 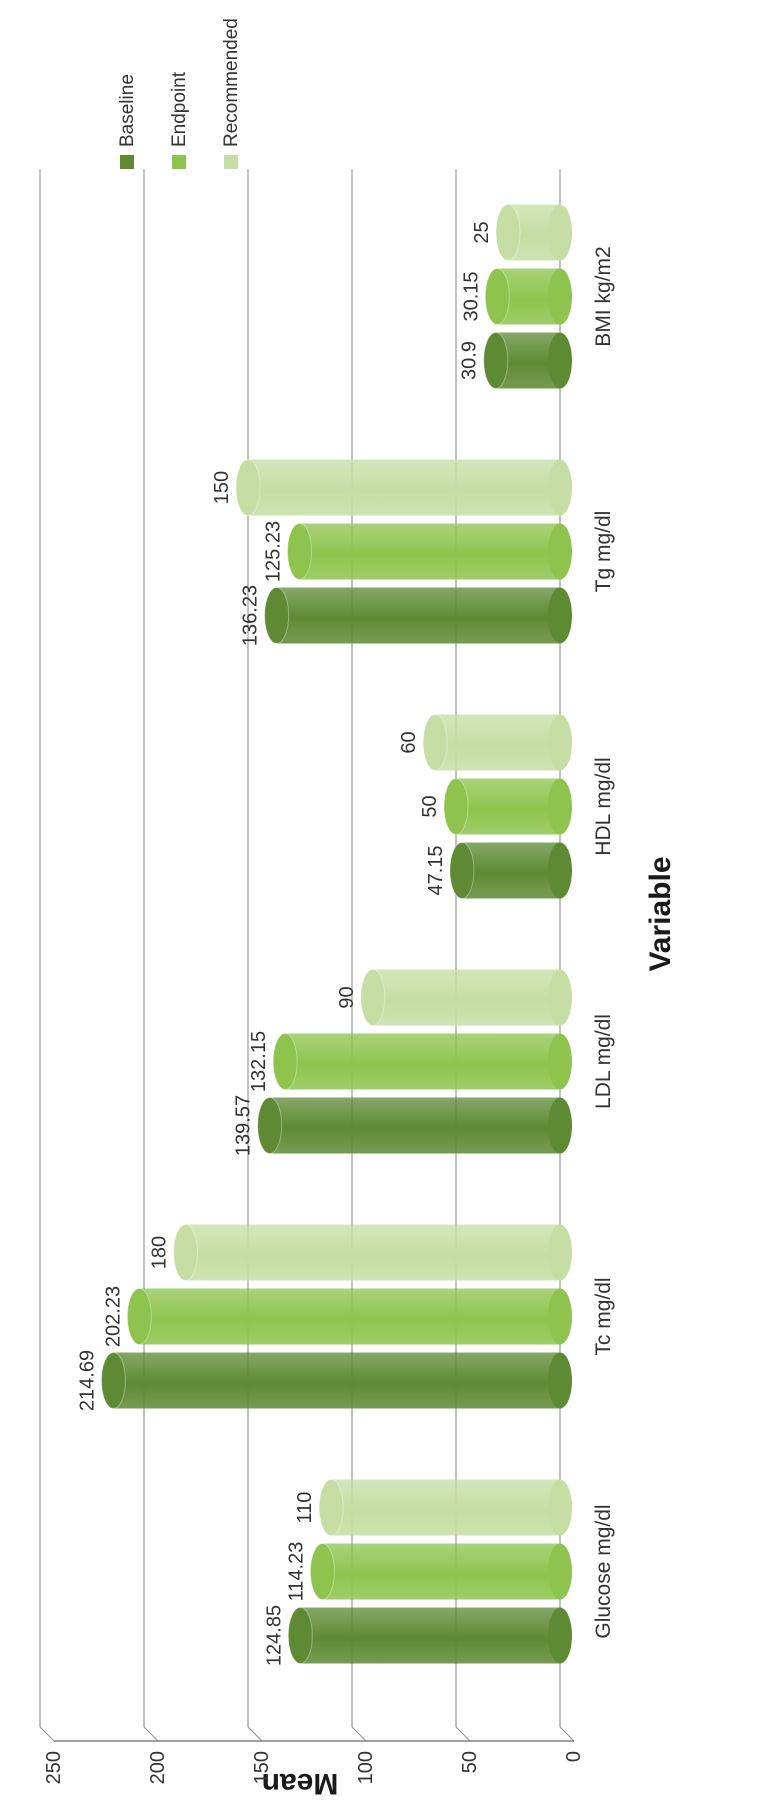 I want to click on data-label: 124.85, so click(x=274, y=1635).